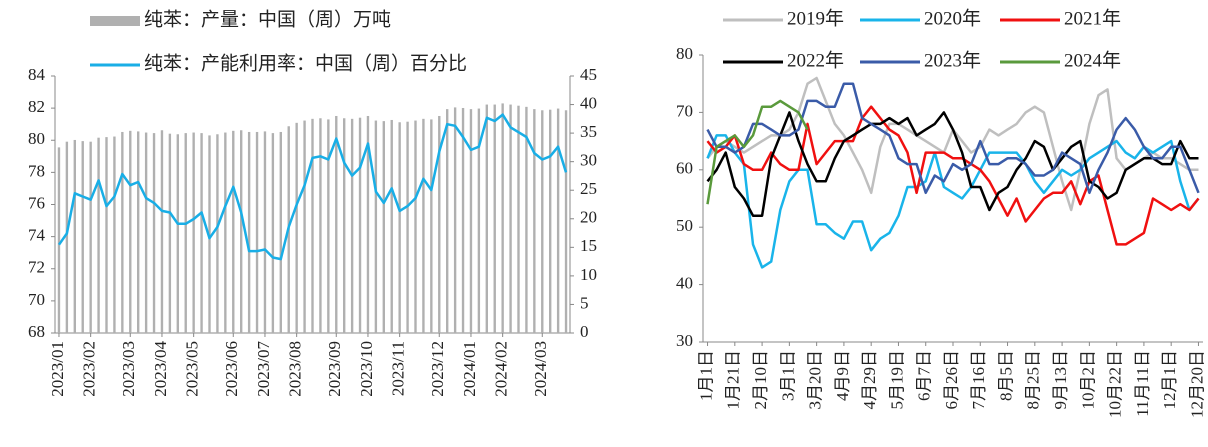  Describe the element at coordinates (501, 369) in the screenshot. I see `x-tick-label: 2024/02` at that location.